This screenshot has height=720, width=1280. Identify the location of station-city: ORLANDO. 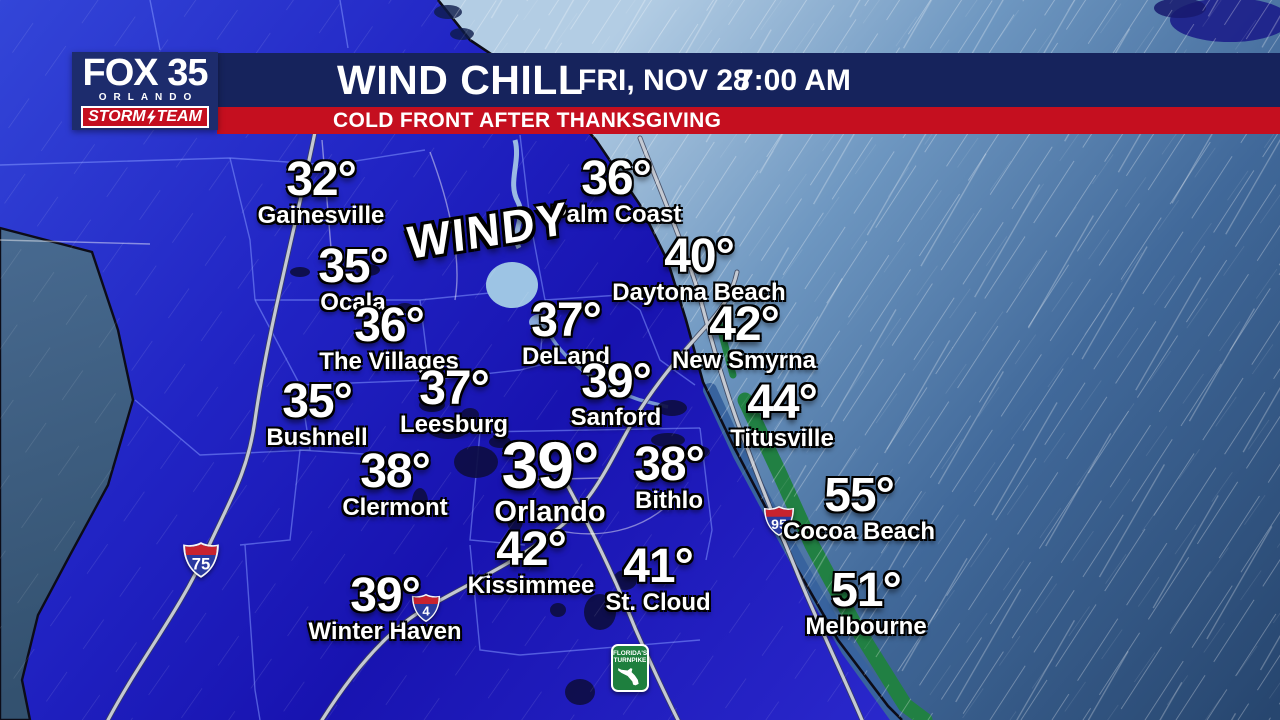
(148, 97).